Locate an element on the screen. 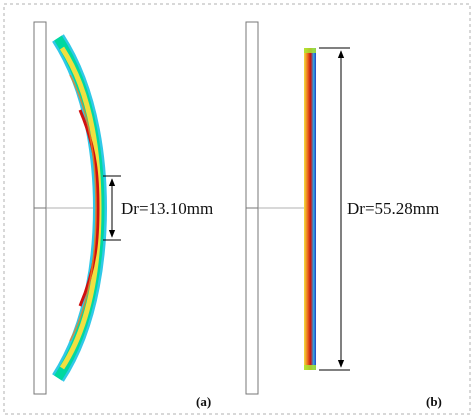  panel-b-beam-bottom-cap is located at coordinates (310, 367).